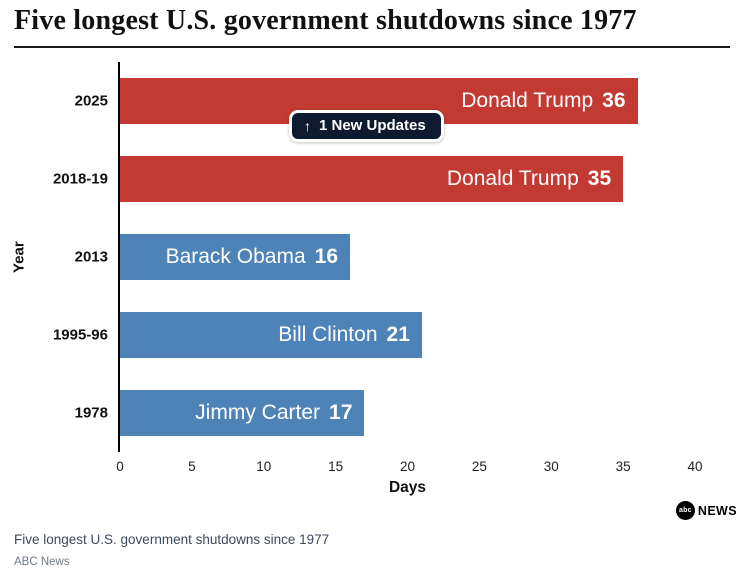  I want to click on arrow-up-icon: ↑, so click(307, 125).